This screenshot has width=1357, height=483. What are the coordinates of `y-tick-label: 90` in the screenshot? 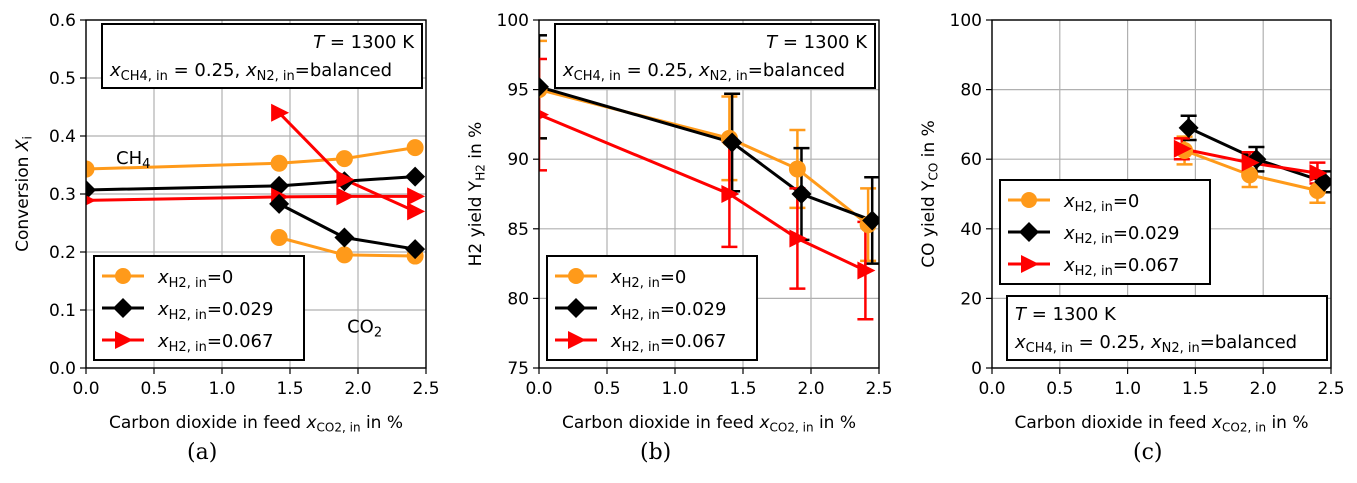 It's located at (518, 160).